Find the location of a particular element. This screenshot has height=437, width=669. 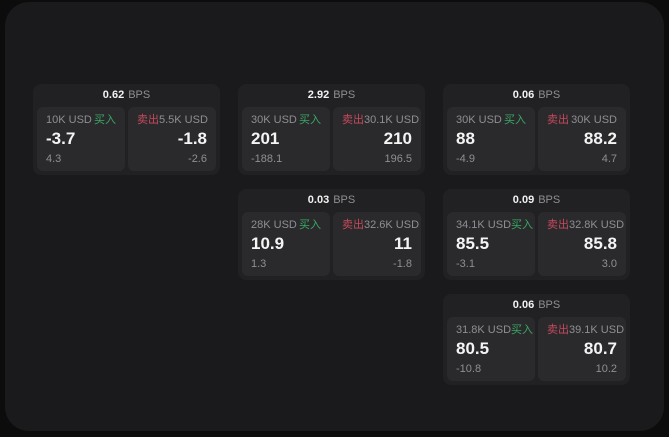

bps-header: 0.62 BPS is located at coordinates (126, 95).